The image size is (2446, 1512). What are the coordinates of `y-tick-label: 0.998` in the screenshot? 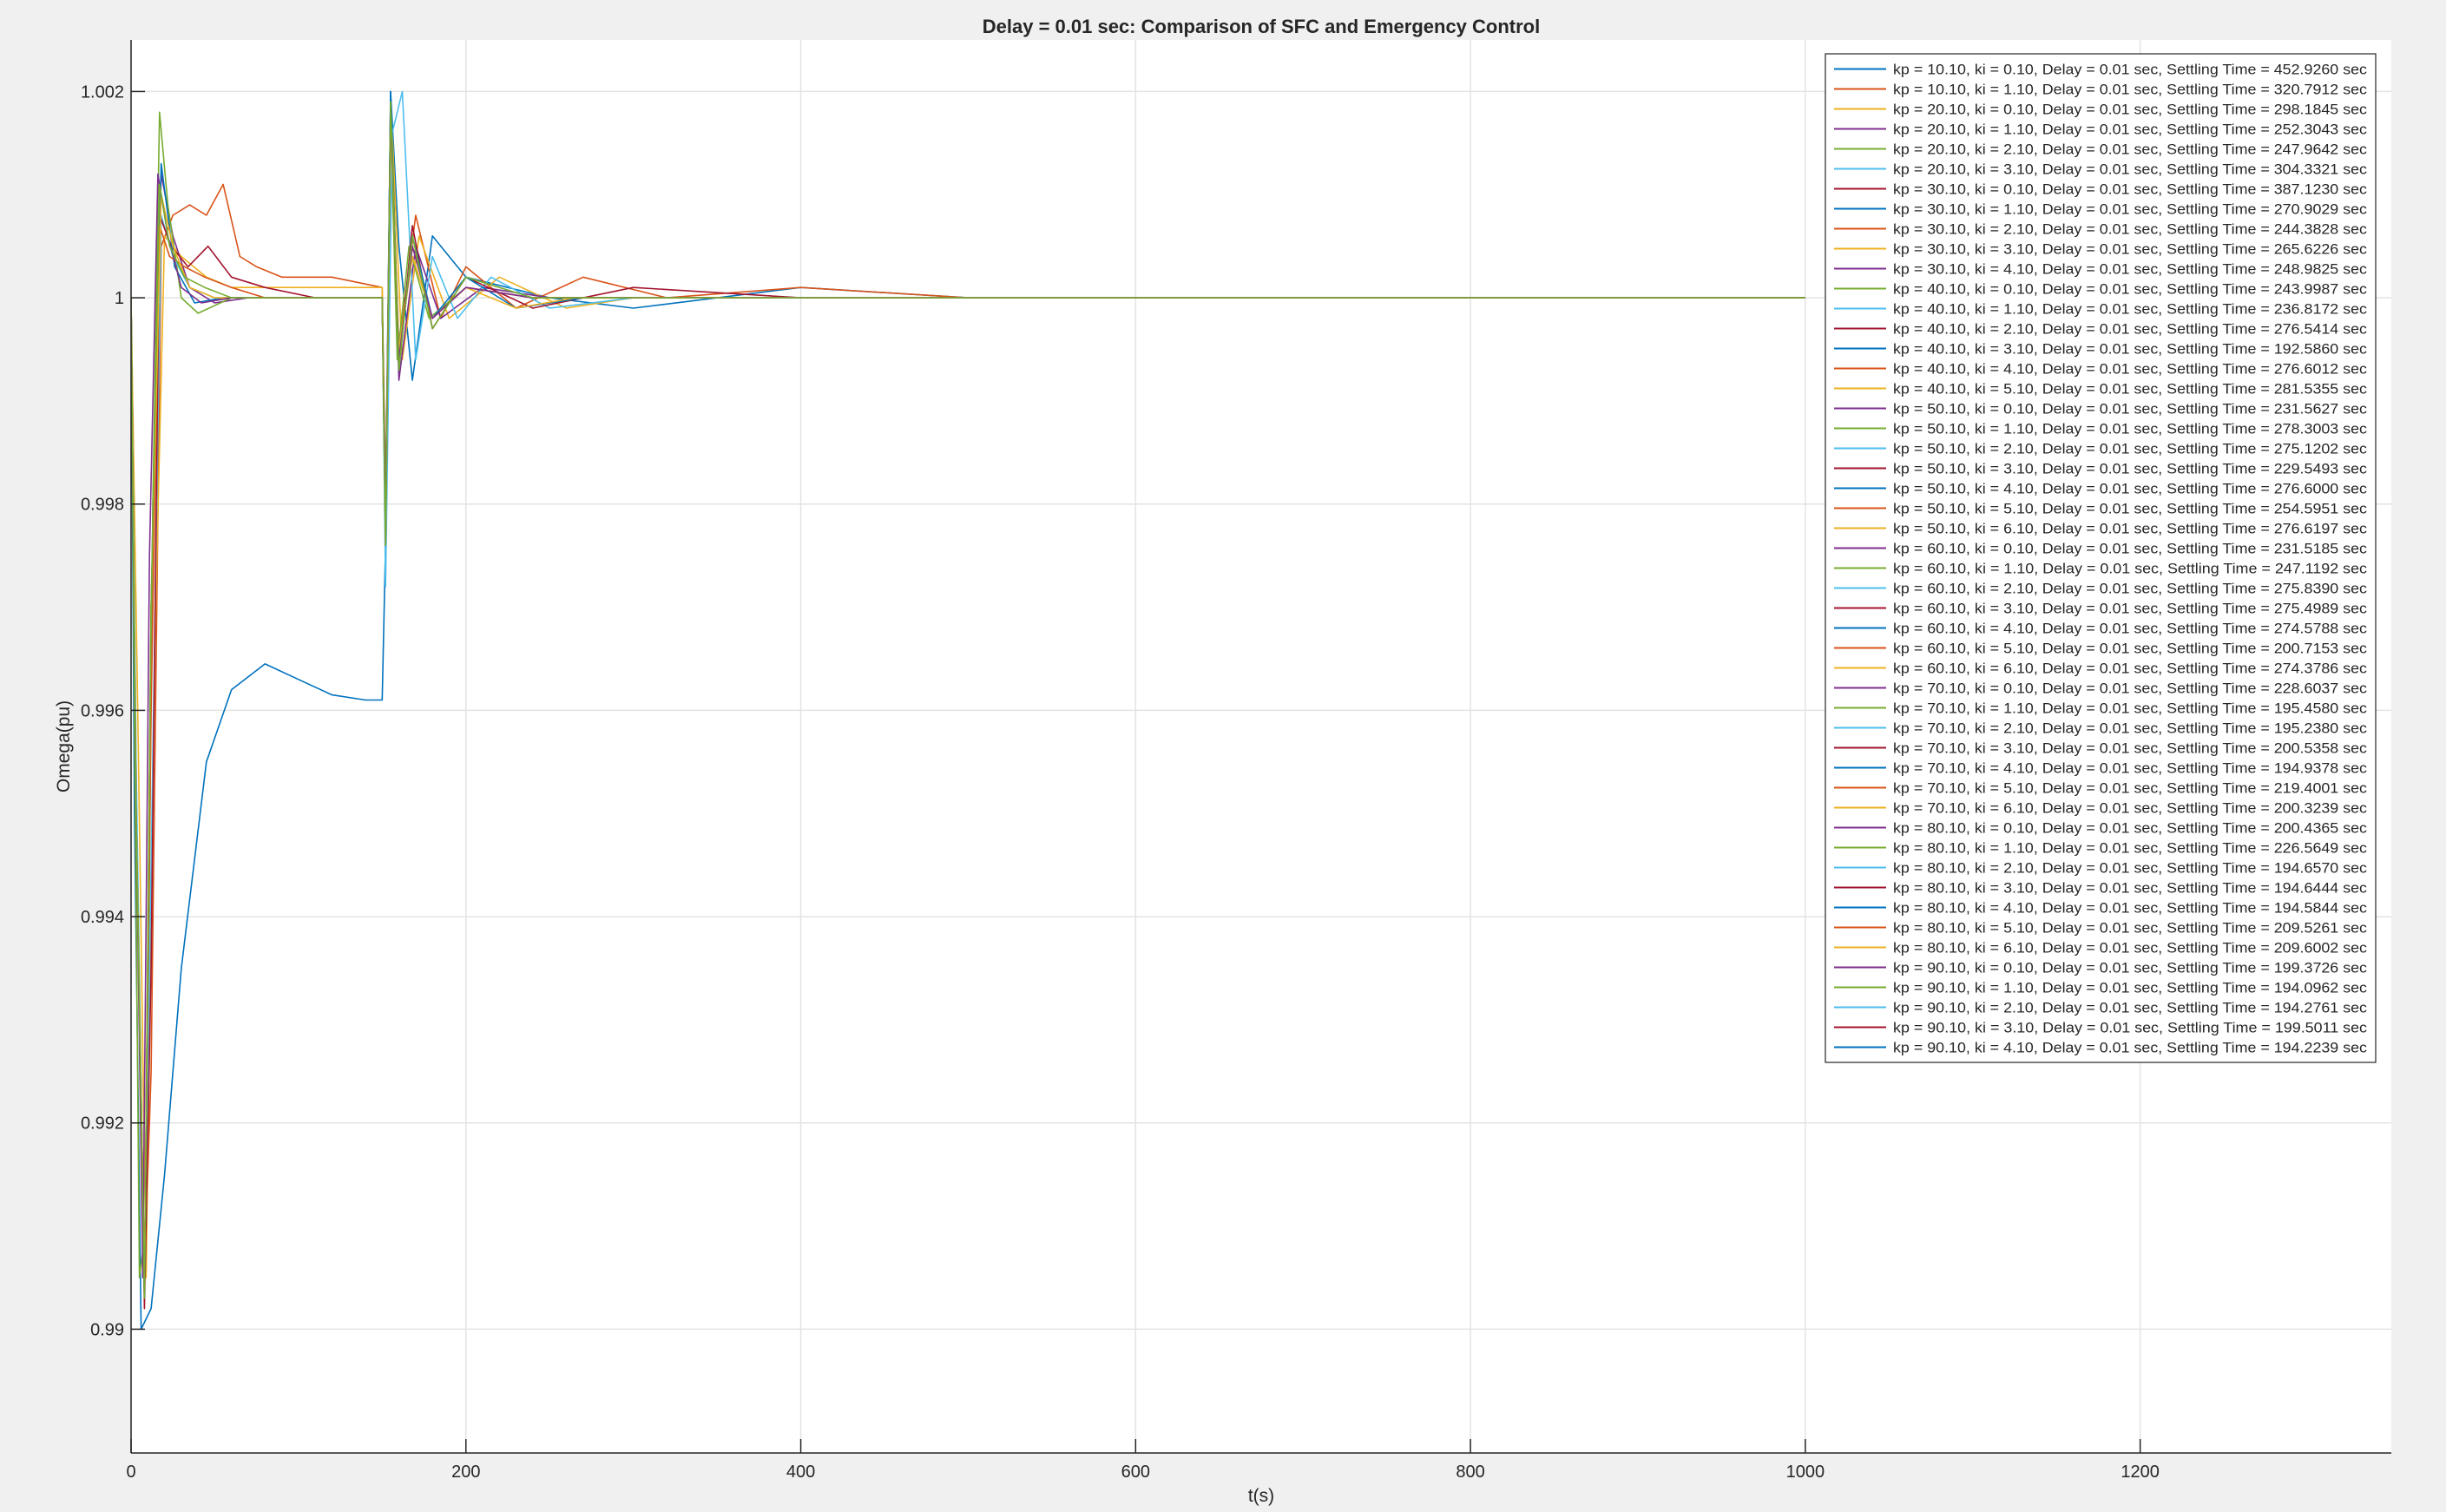 It's located at (103, 505).